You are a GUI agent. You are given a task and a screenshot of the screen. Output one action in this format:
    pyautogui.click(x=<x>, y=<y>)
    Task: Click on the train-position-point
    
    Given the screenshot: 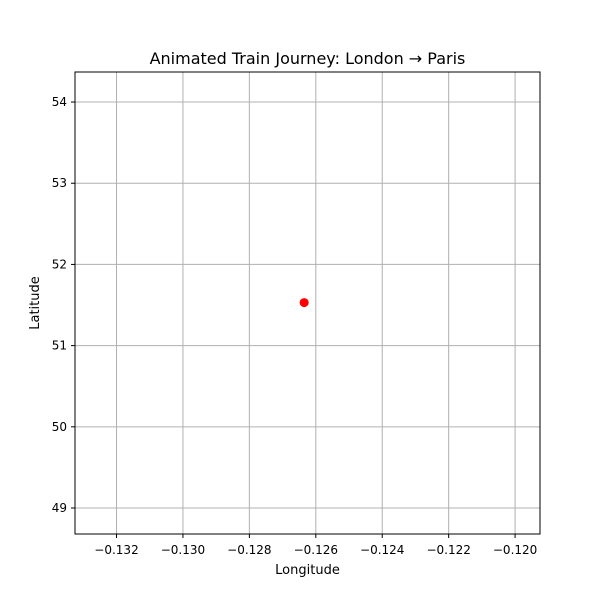 What is the action you would take?
    pyautogui.click(x=304, y=303)
    